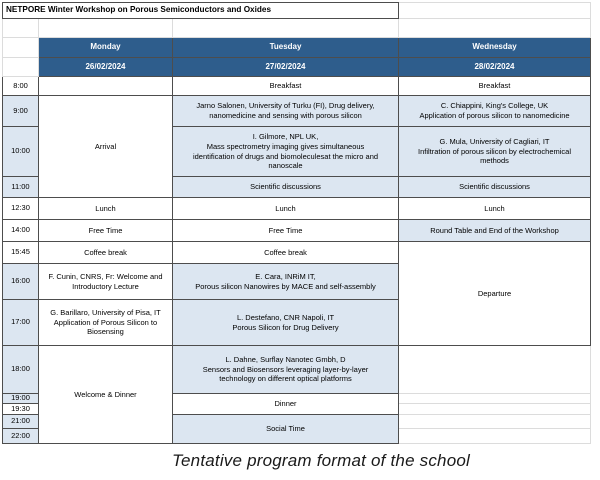 Image resolution: width=600 pixels, height=480 pixels. Describe the element at coordinates (285, 187) in the screenshot. I see `cell-tue-discussions: Scientific discussions` at that location.